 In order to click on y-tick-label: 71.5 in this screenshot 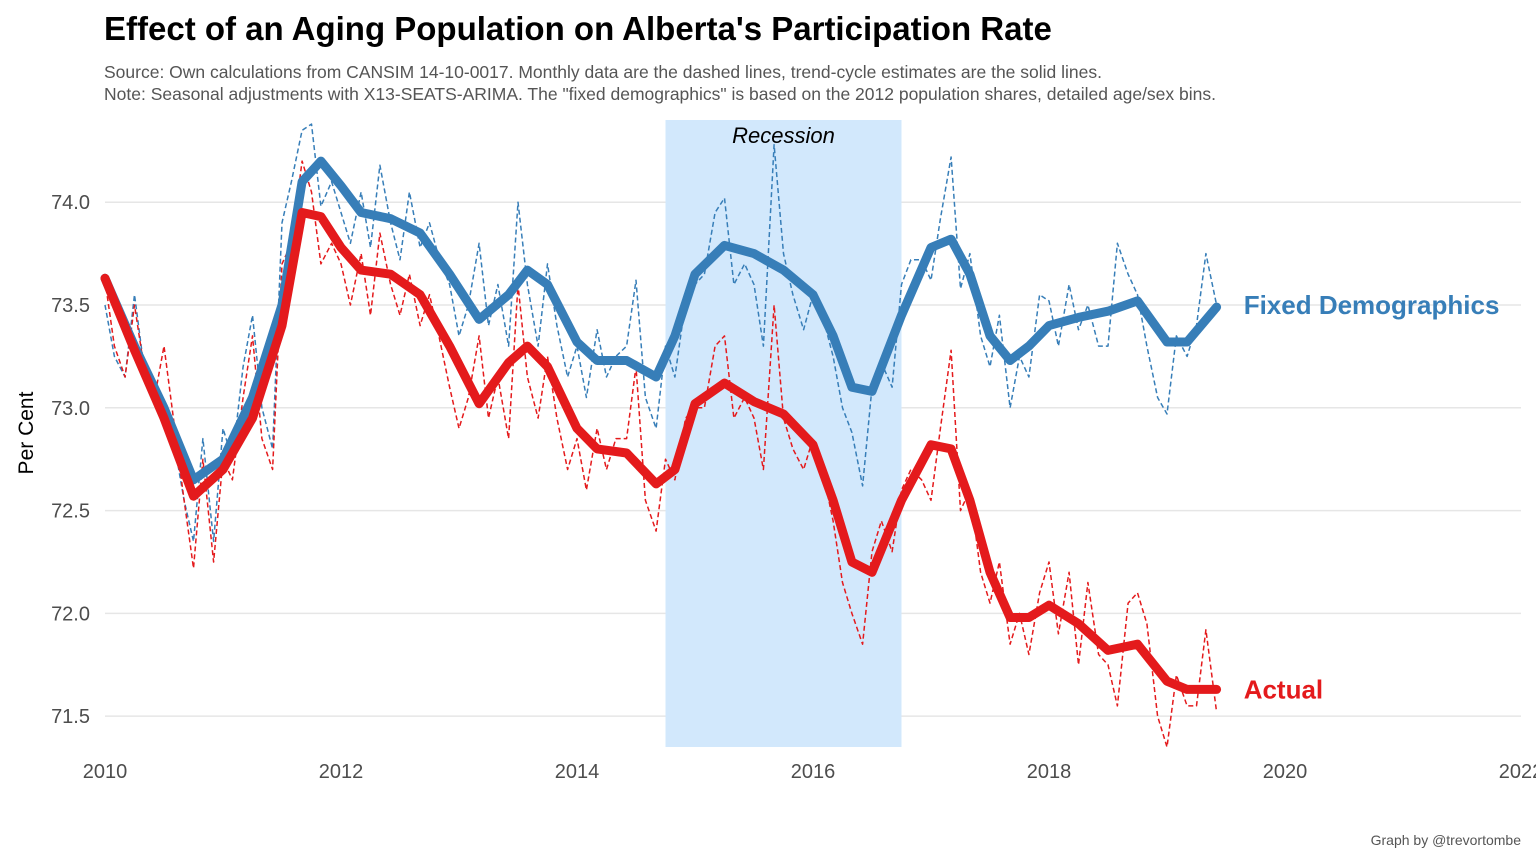, I will do `click(70, 717)`.